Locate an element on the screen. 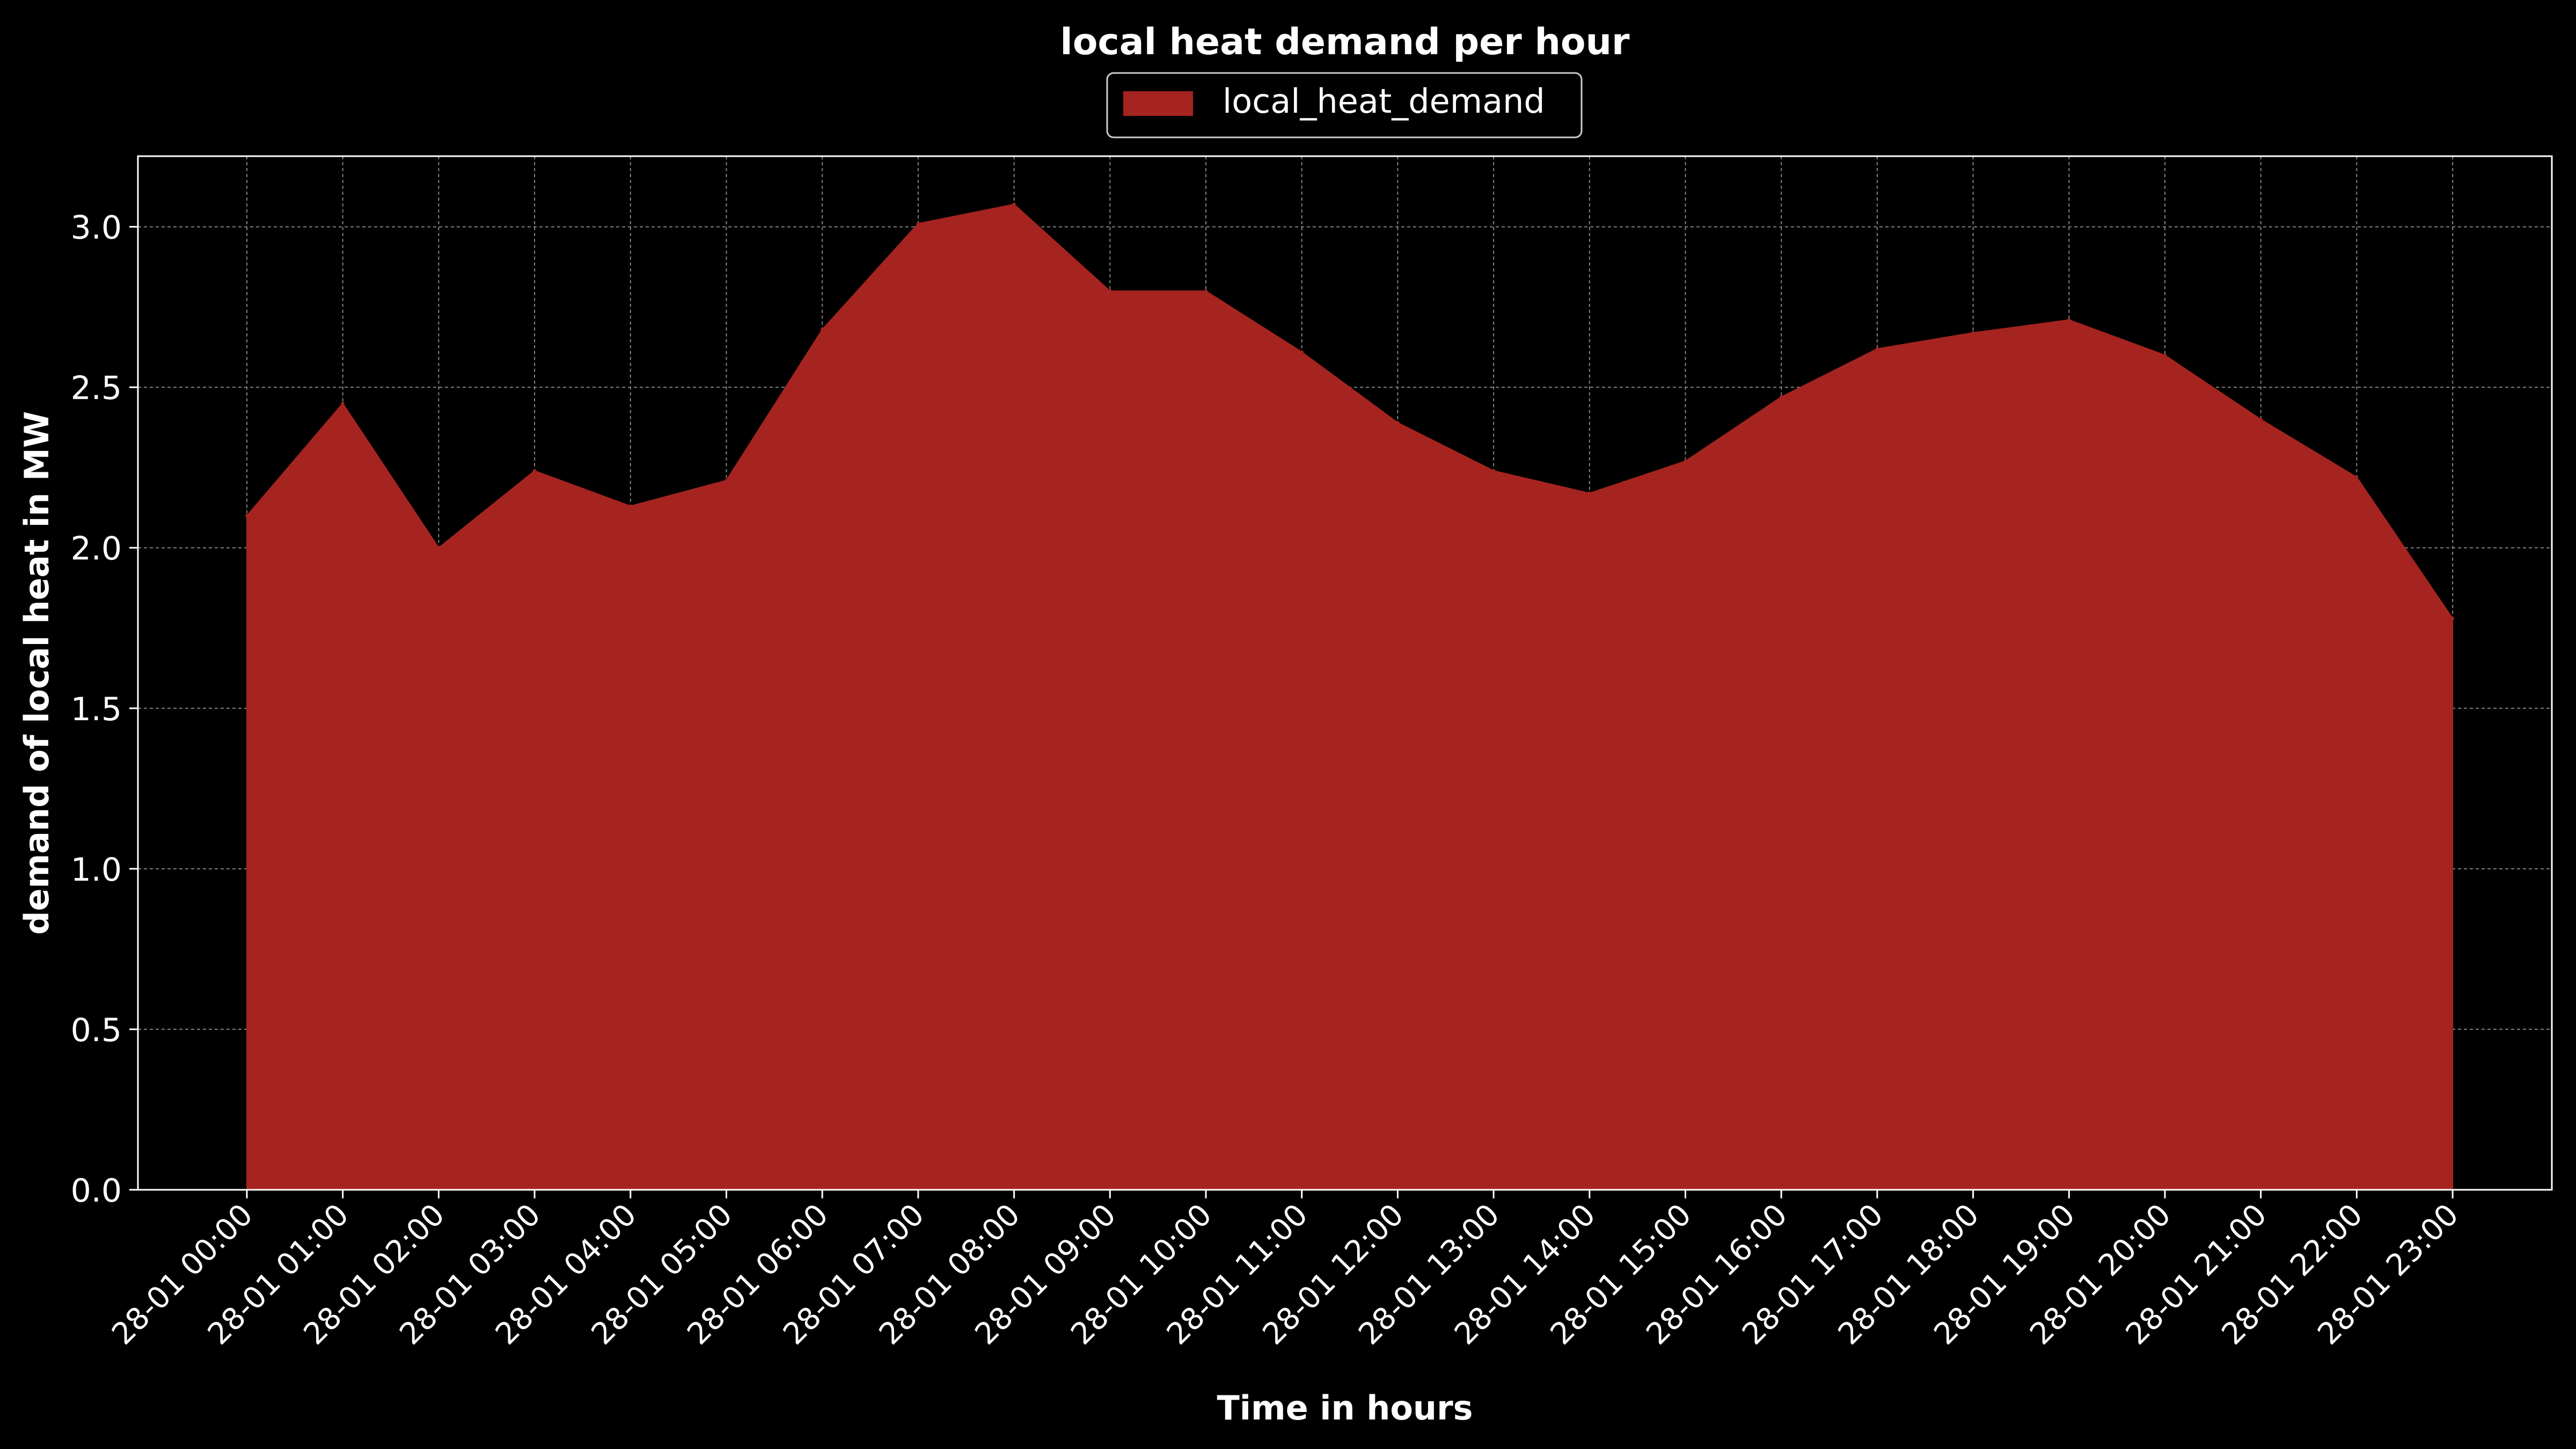 The image size is (2576, 1449). y-tick-label: 0.0 is located at coordinates (96, 1191).